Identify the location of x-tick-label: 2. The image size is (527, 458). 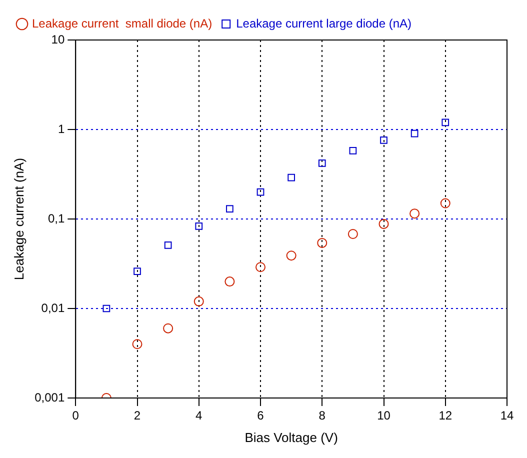
(137, 415).